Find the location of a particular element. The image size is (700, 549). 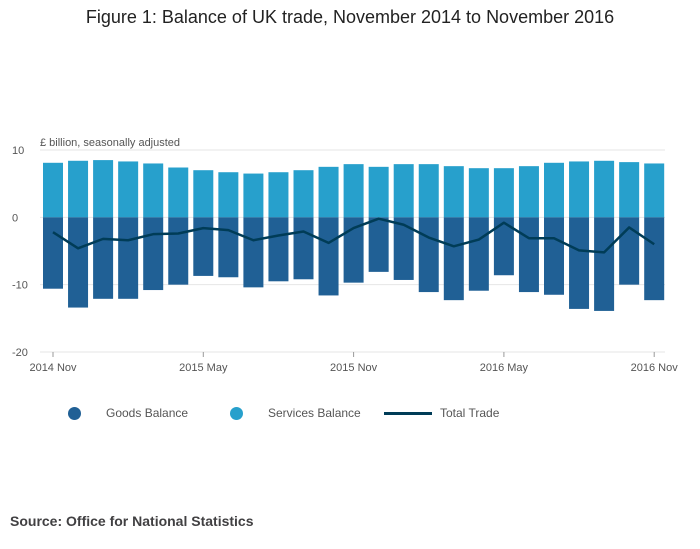

legend-item-total: Total Trade is located at coordinates (441, 413).